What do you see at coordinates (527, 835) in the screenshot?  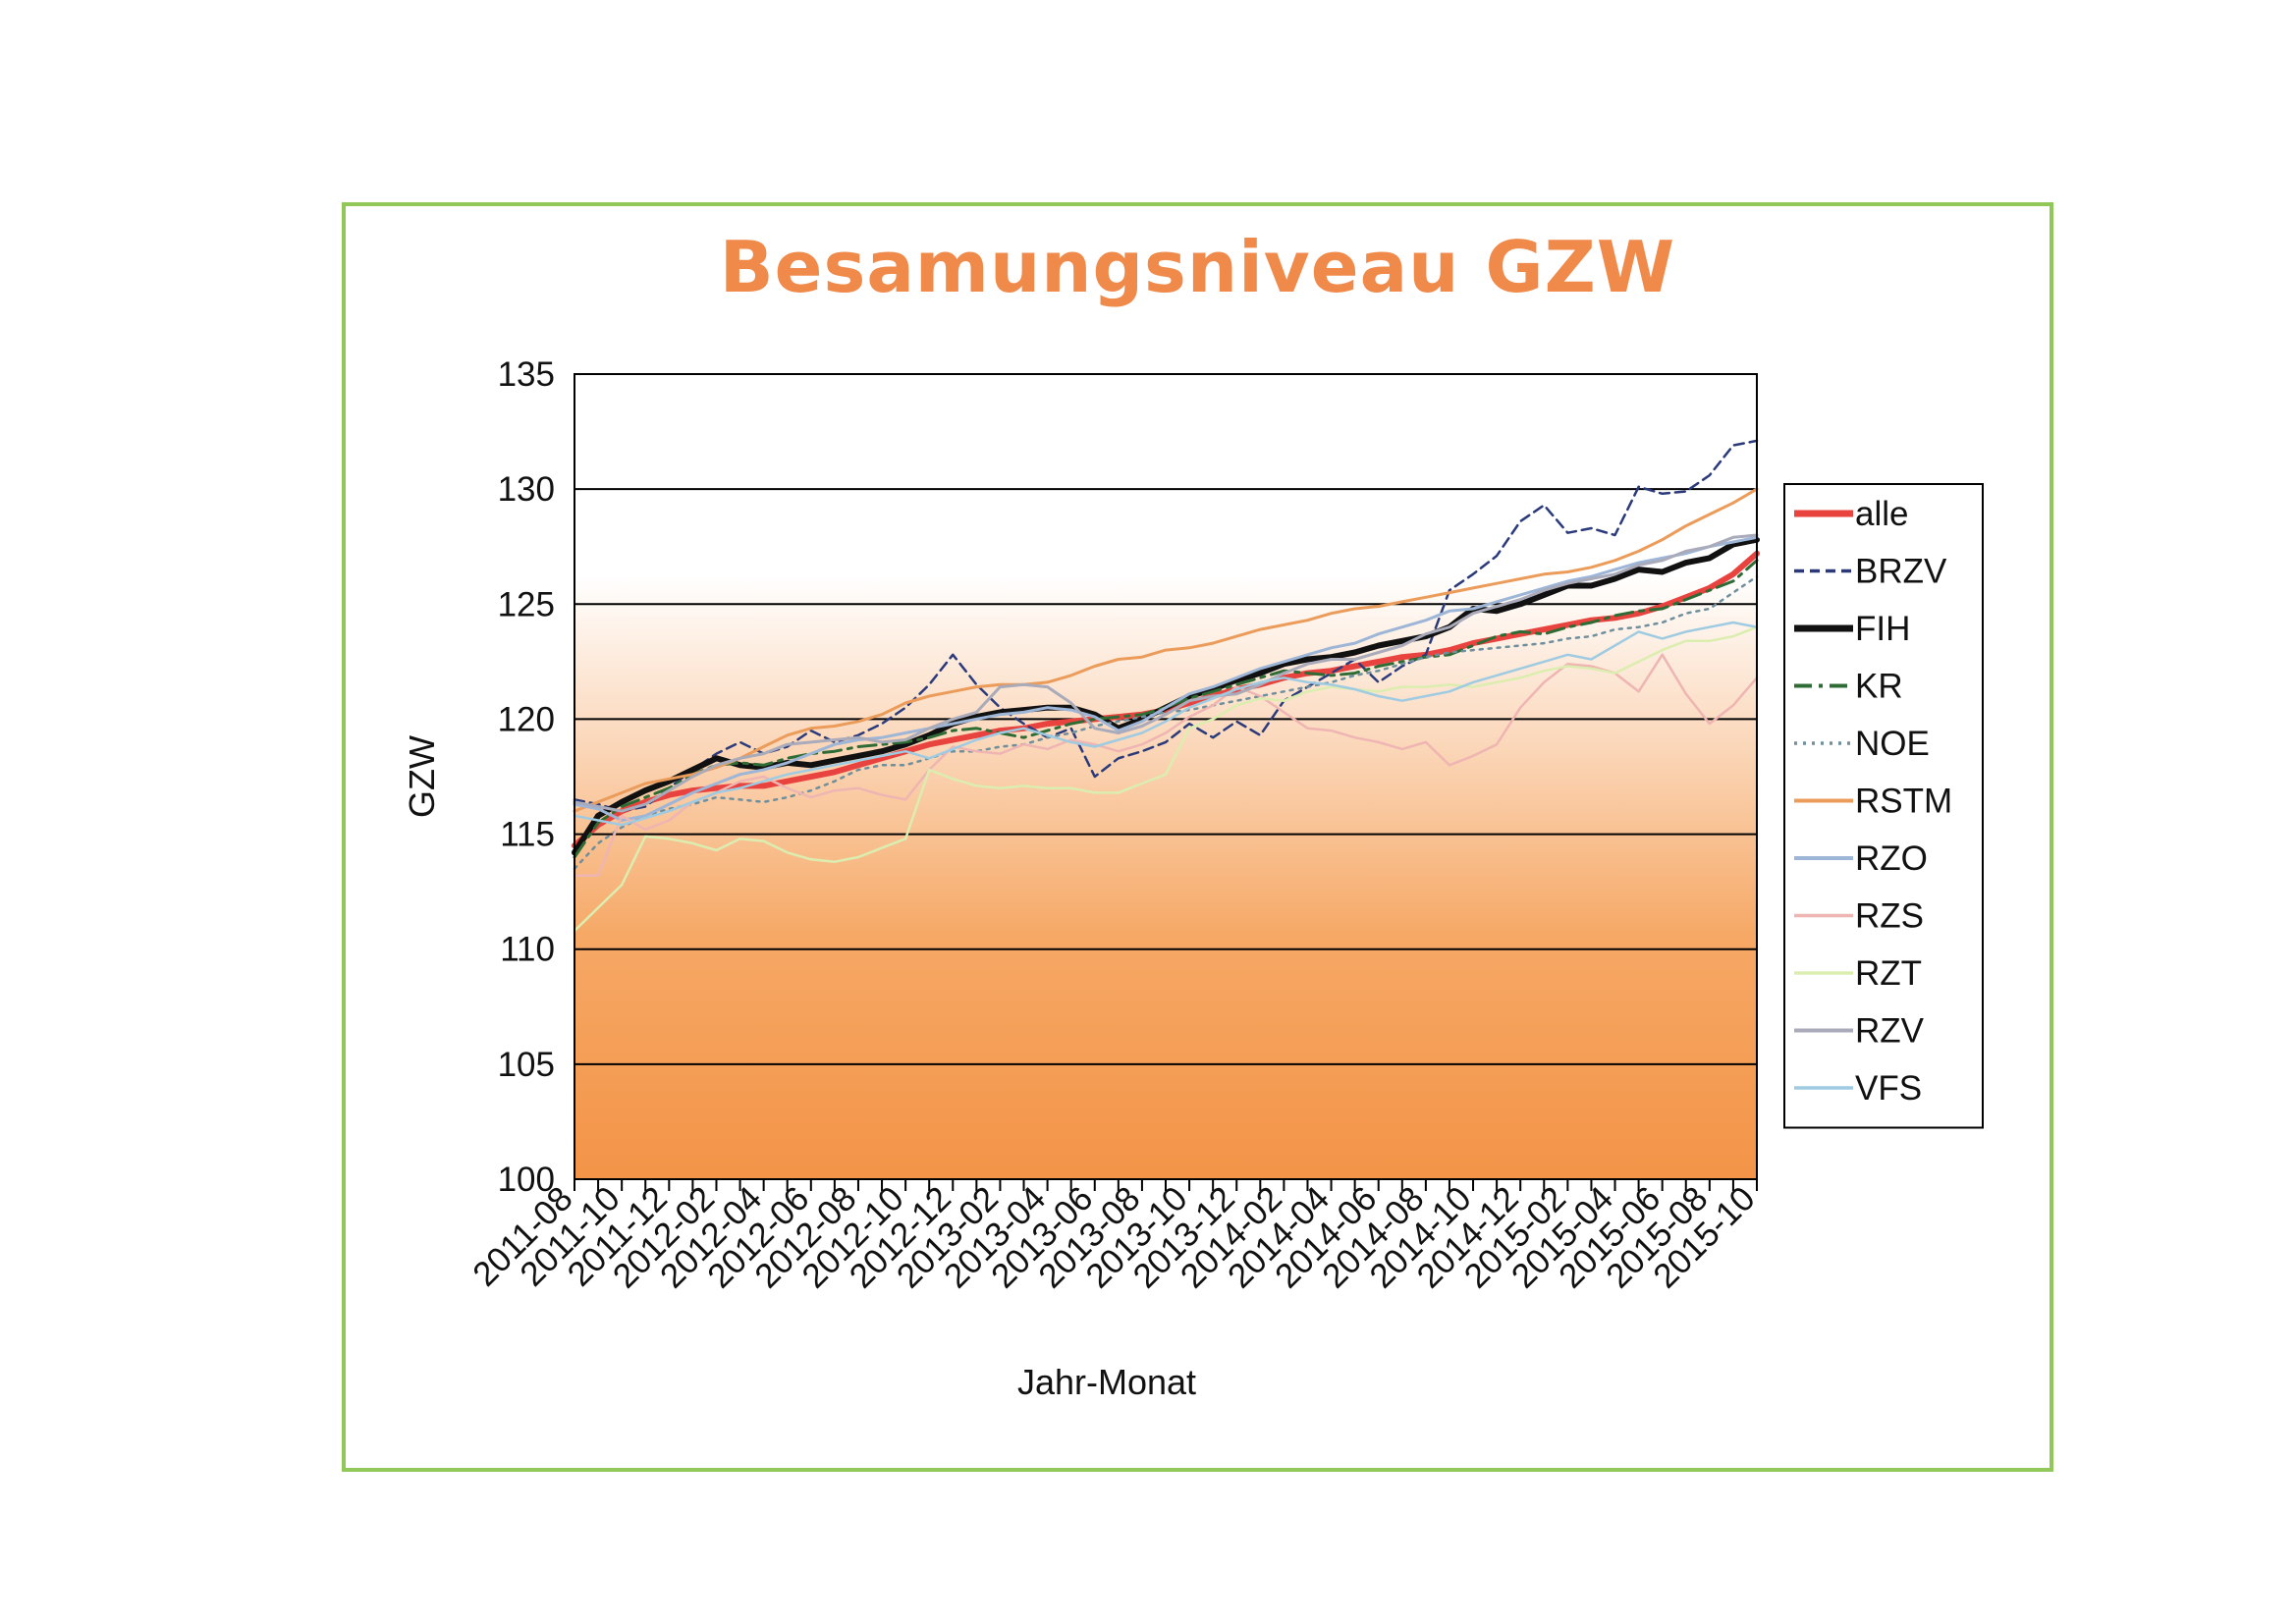 I see `y-tick-label: 115` at bounding box center [527, 835].